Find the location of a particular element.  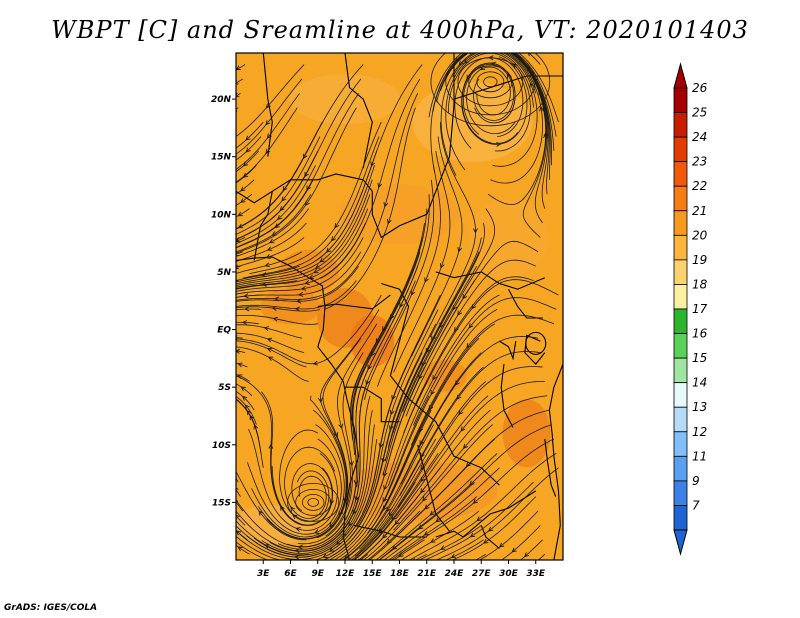

grads-credit: GrADS: IGES/COLA is located at coordinates (51, 608).